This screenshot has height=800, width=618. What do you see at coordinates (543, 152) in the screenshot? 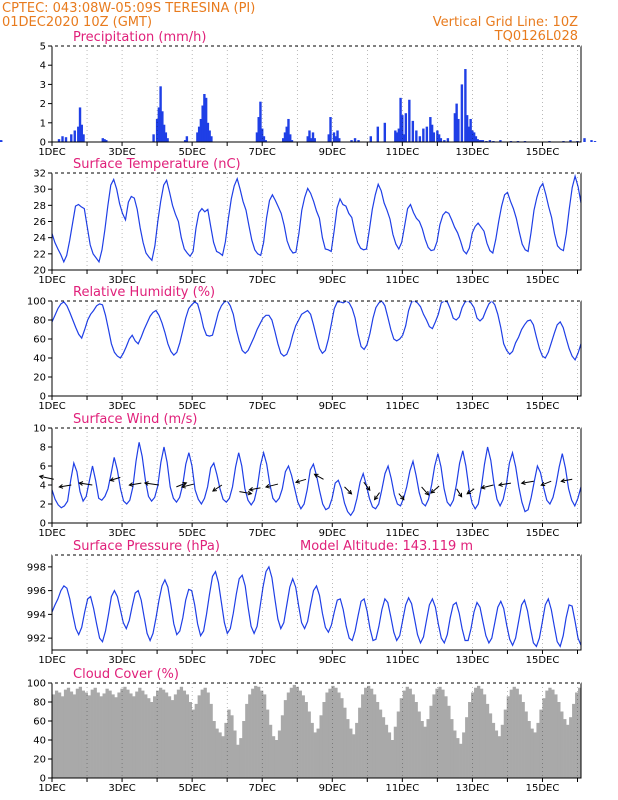
I see `x-tick-label: 15DEC` at bounding box center [543, 152].